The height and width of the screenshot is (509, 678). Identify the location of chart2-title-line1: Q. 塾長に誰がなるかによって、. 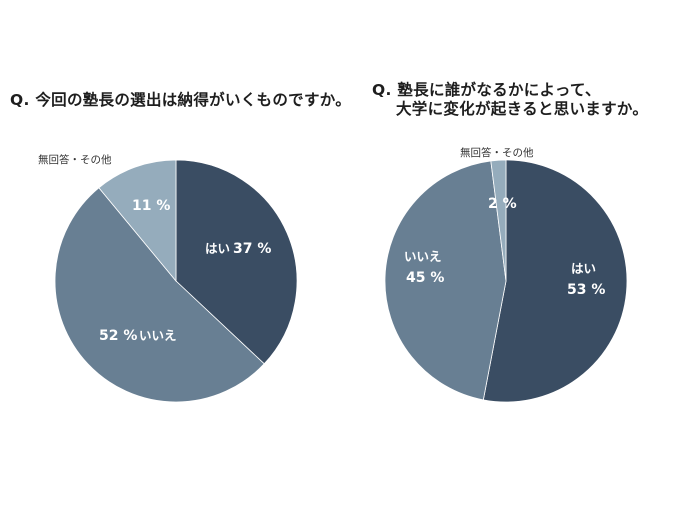
(486, 90).